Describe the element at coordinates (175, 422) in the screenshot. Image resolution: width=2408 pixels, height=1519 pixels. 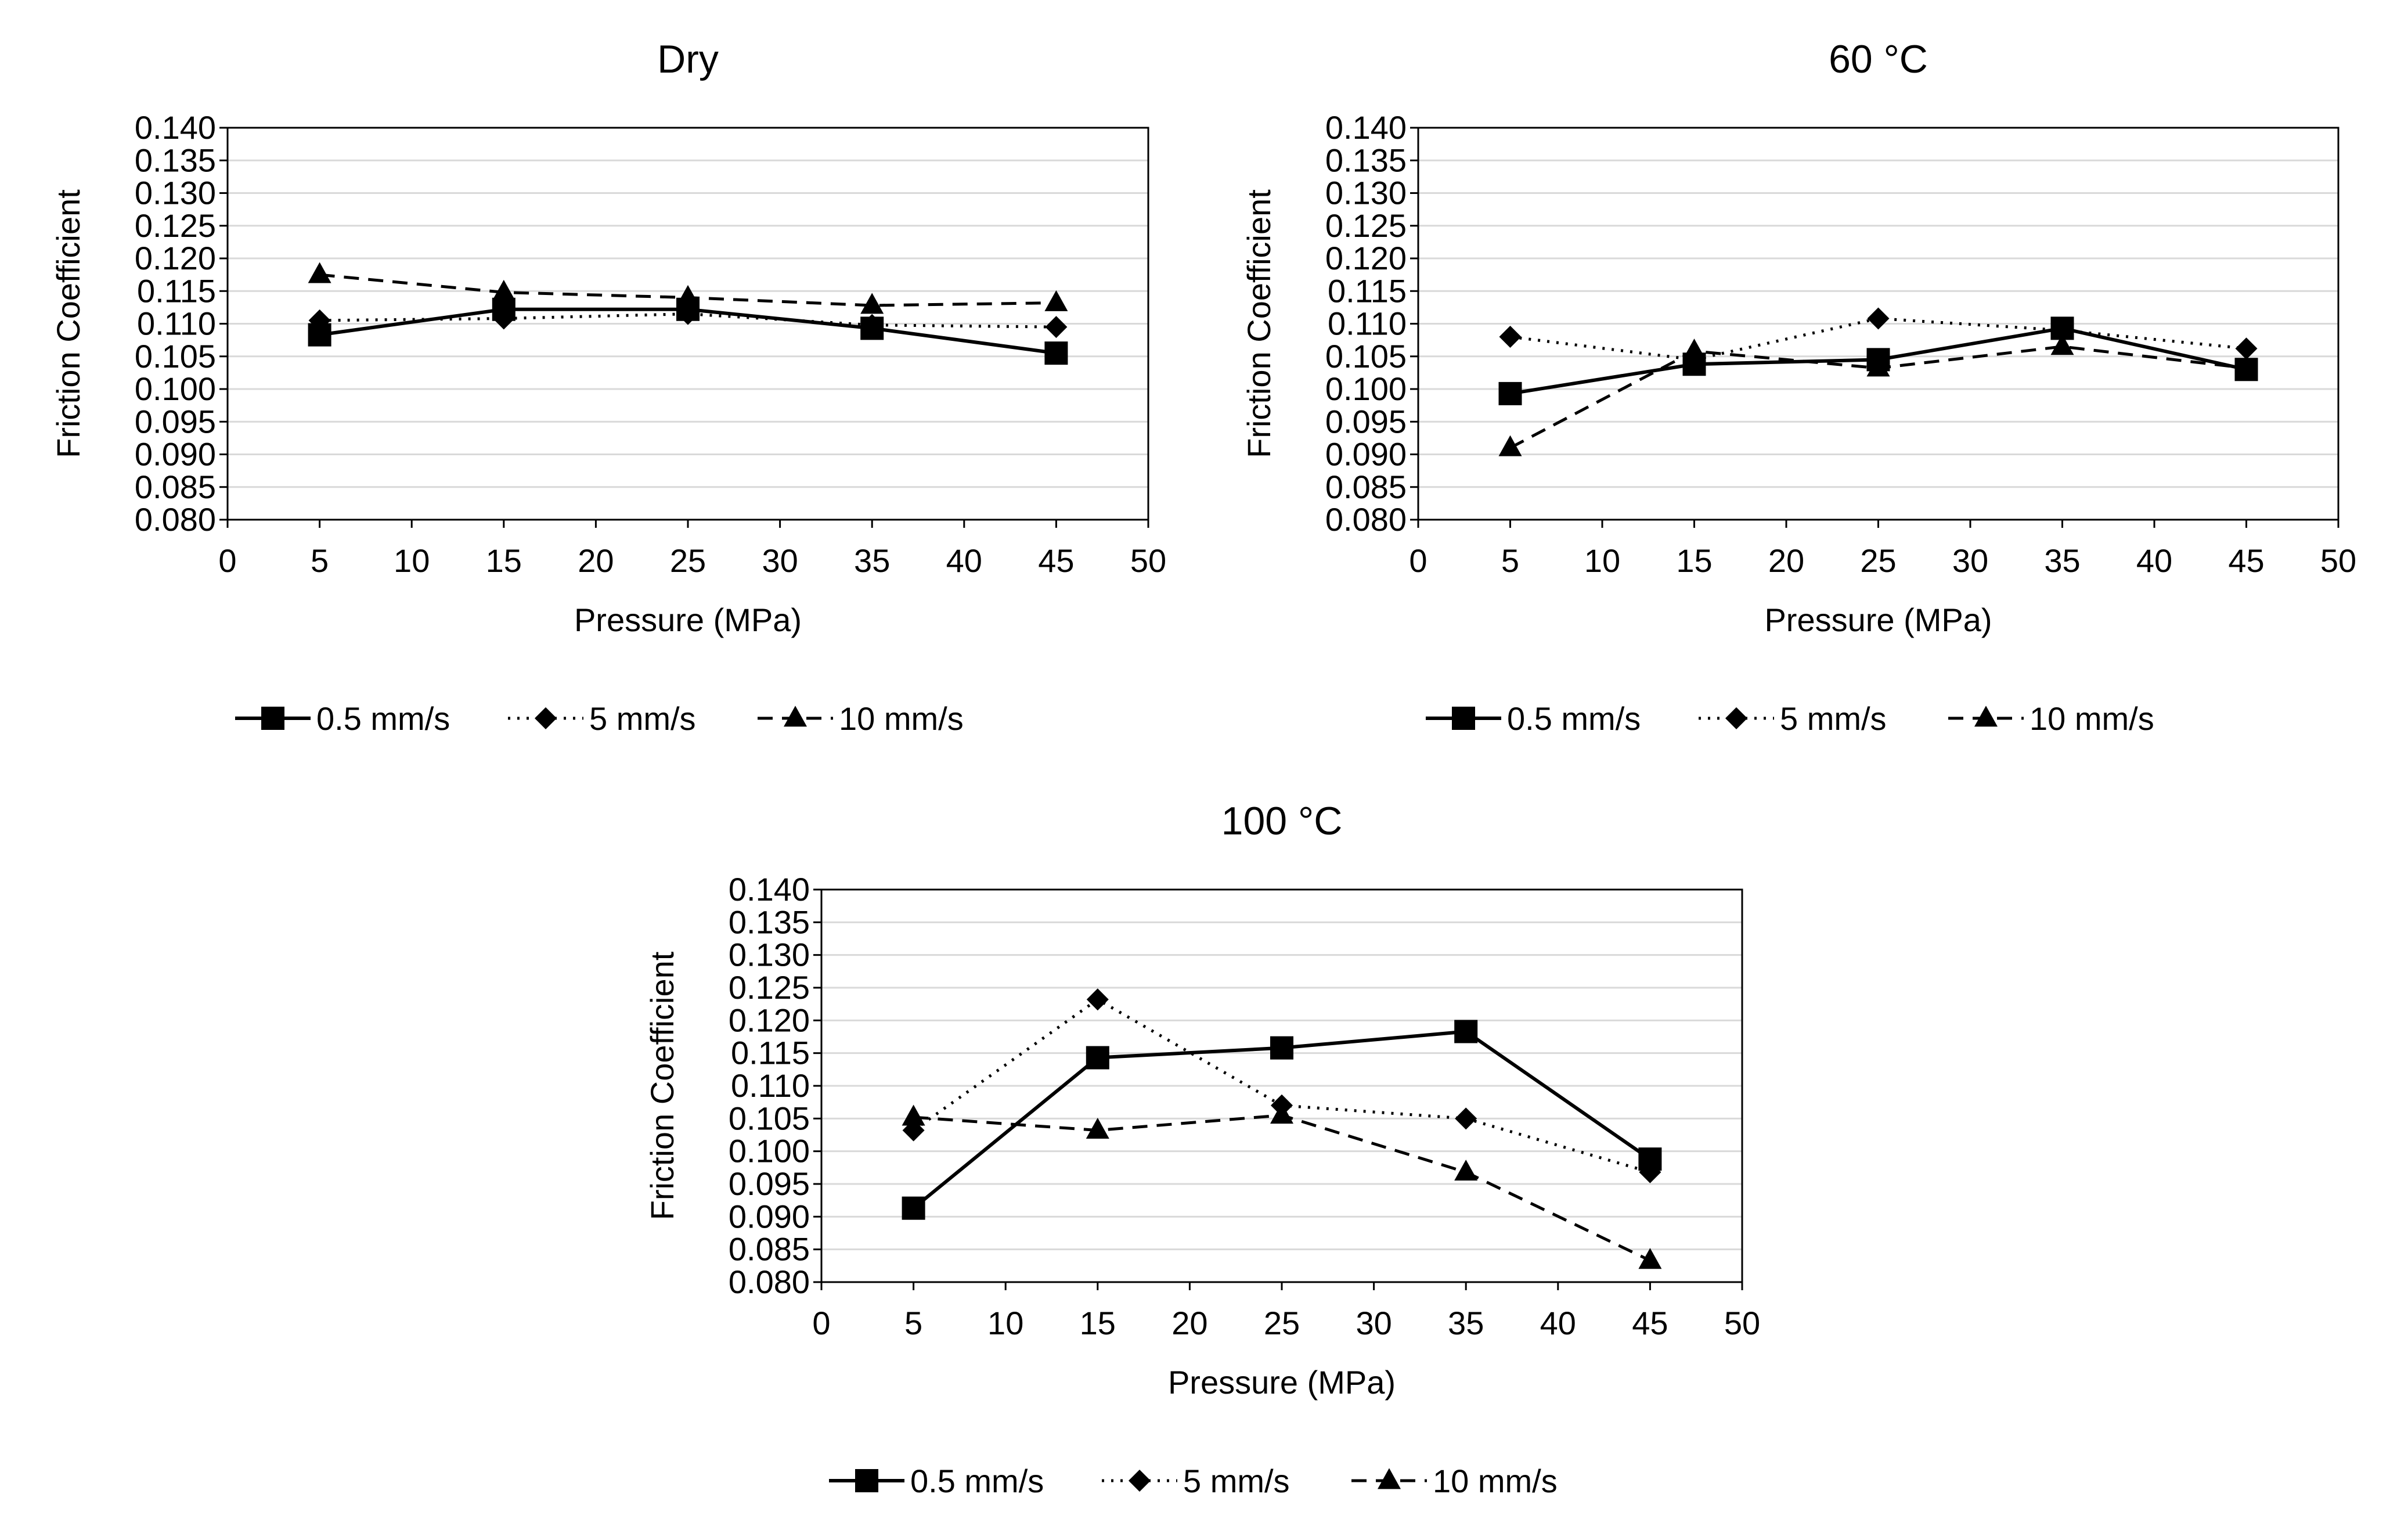
I see `y-tick-label: 0.095` at that location.